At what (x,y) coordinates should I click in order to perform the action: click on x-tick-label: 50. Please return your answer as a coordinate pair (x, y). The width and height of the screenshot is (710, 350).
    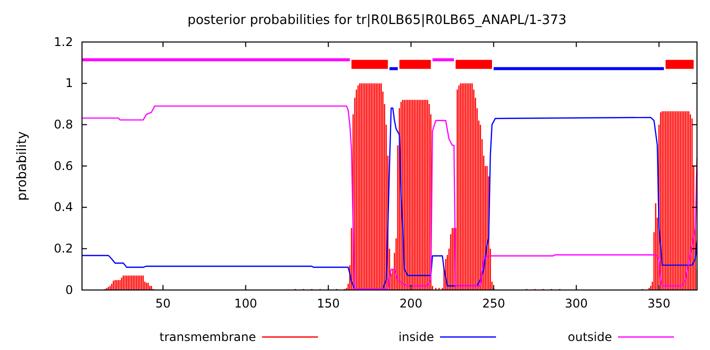
    Looking at the image, I should click on (163, 303).